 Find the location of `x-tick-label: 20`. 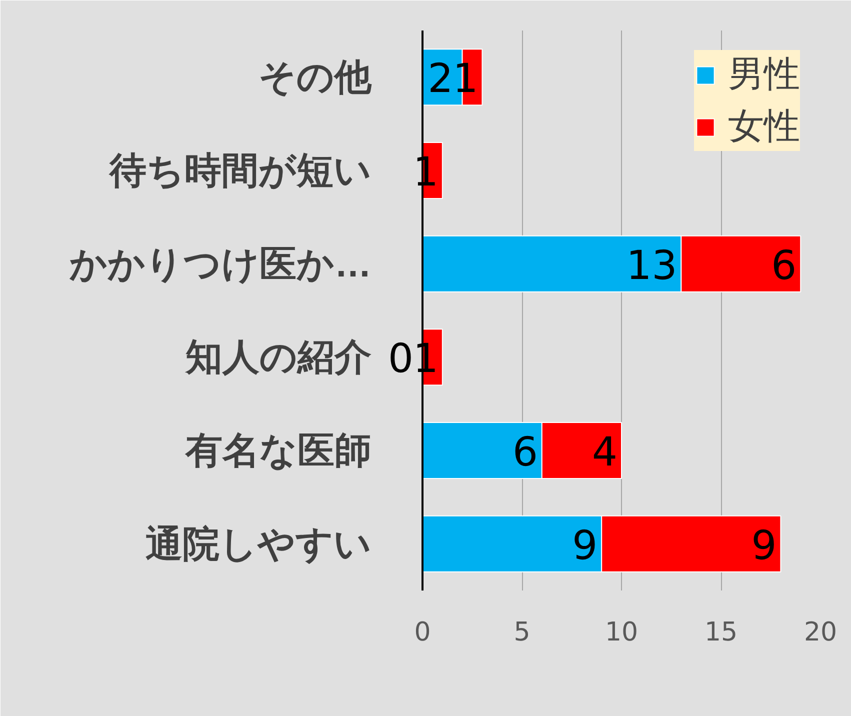

x-tick-label: 20 is located at coordinates (821, 633).